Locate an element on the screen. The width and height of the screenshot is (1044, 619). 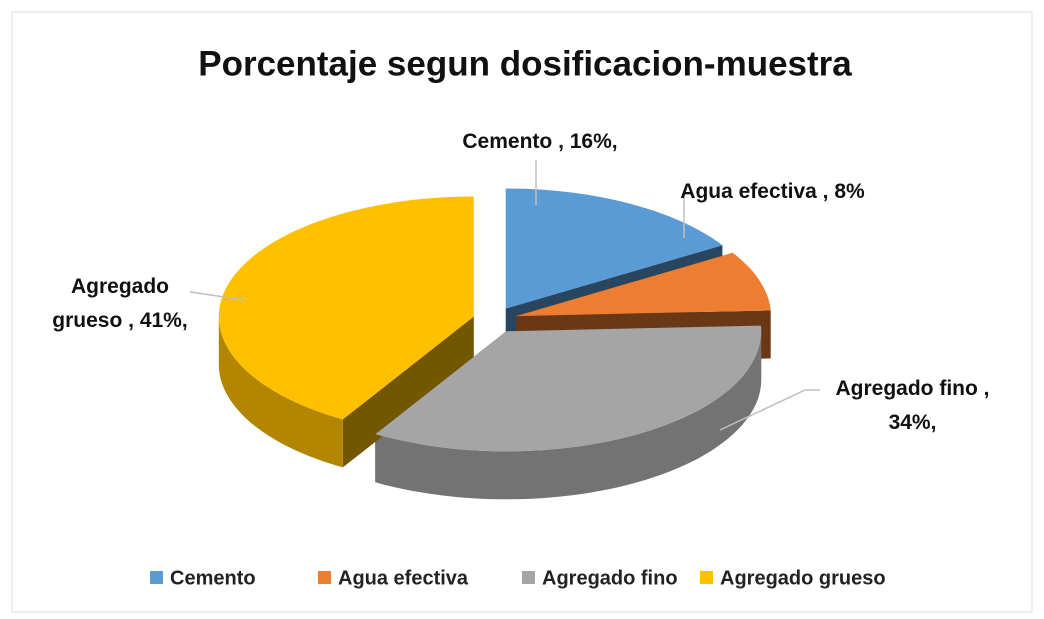
chart-title: Porcentaje segun dosificacion-muestra is located at coordinates (525, 63).